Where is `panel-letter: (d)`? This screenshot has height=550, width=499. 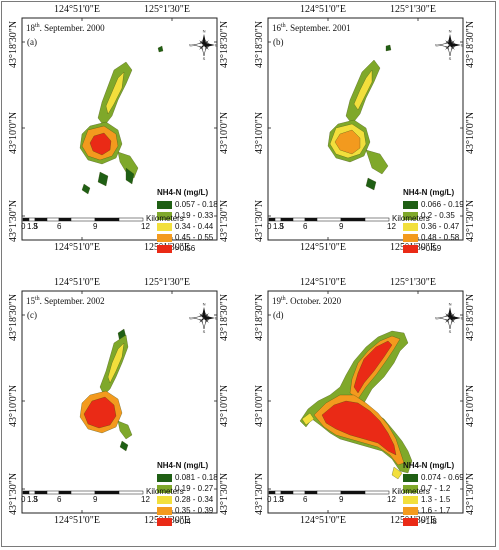
panel-letter: (d) is located at coordinates (278, 315).